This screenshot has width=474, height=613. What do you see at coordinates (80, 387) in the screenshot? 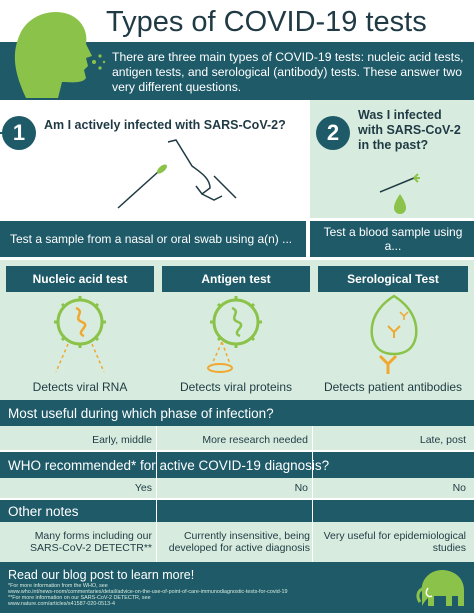
I see `nucleic-acid-detects: Detects viral RNA` at bounding box center [80, 387].